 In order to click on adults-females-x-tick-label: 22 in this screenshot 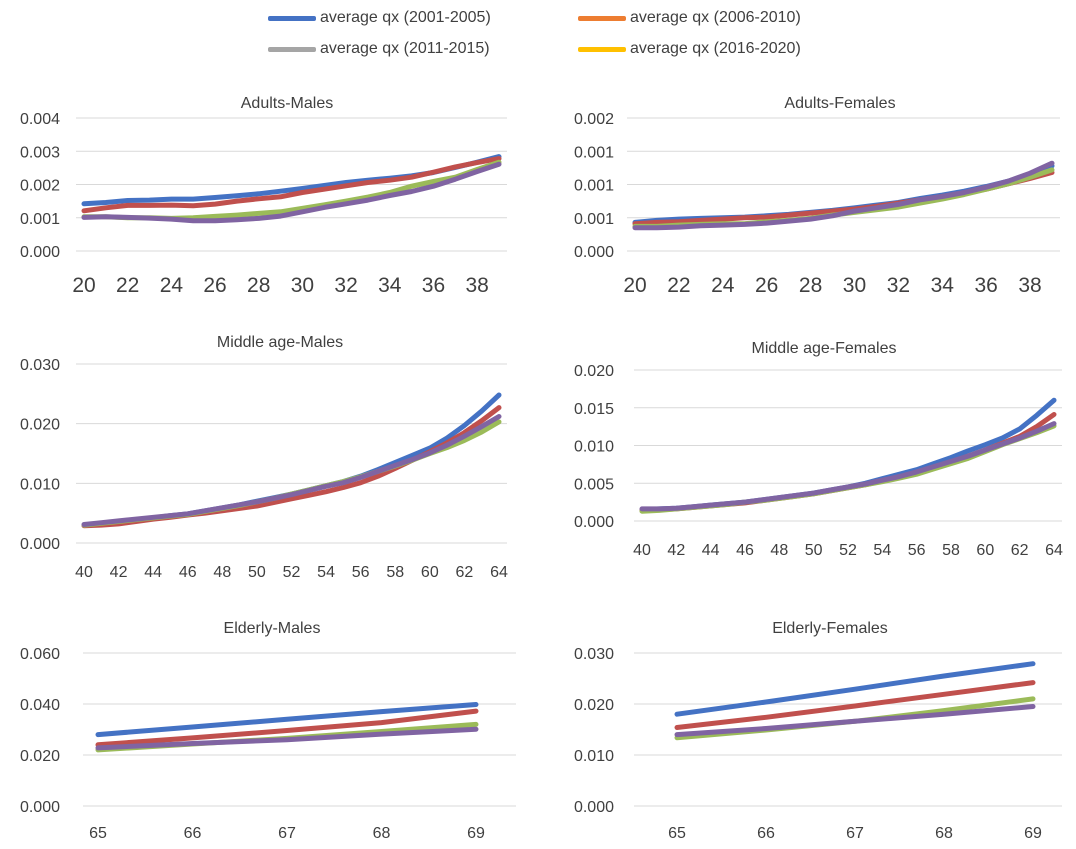, I will do `click(678, 285)`.